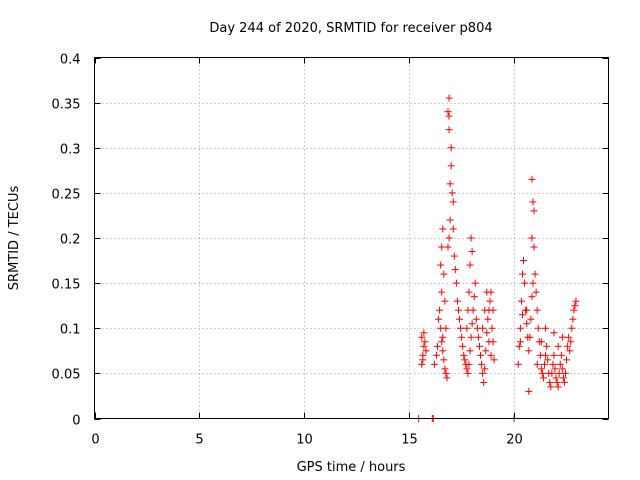 The height and width of the screenshot is (480, 640). What do you see at coordinates (70, 240) in the screenshot?
I see `y-tick-label: 0.2` at bounding box center [70, 240].